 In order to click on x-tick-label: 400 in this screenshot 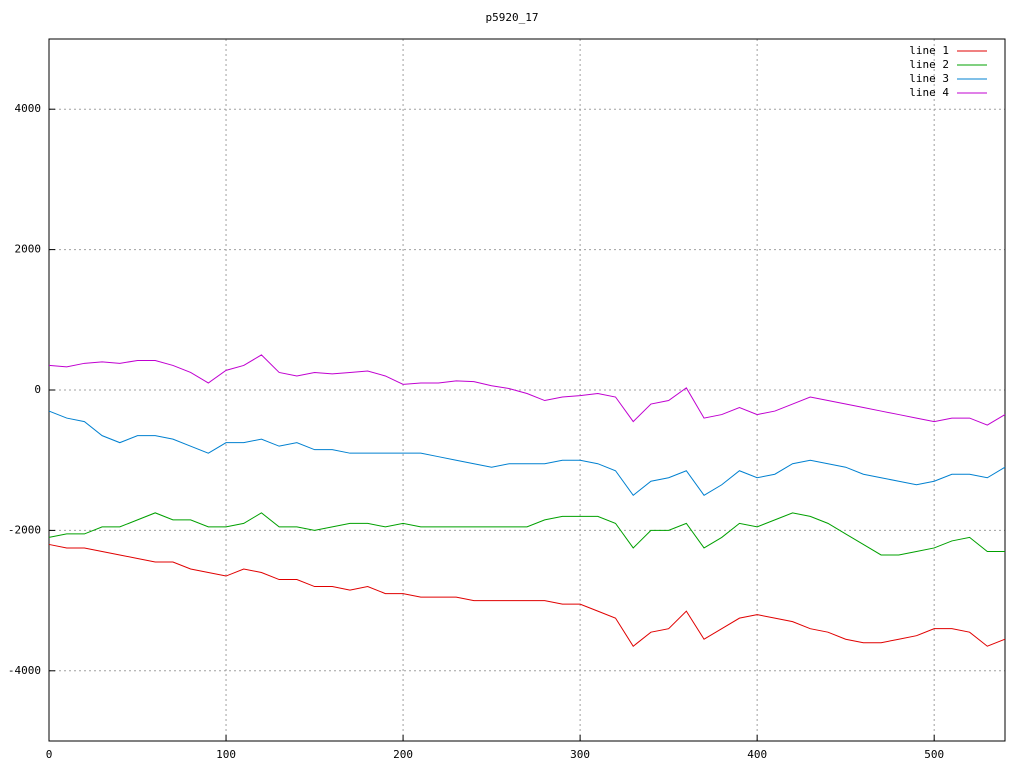, I will do `click(757, 754)`.